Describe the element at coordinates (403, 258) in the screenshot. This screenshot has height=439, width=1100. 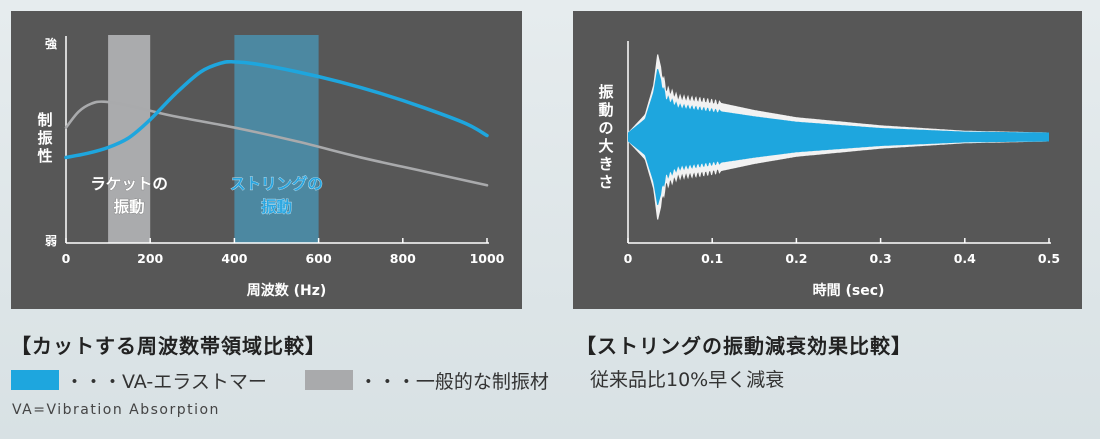
I see `x-tick-label: 800` at that location.